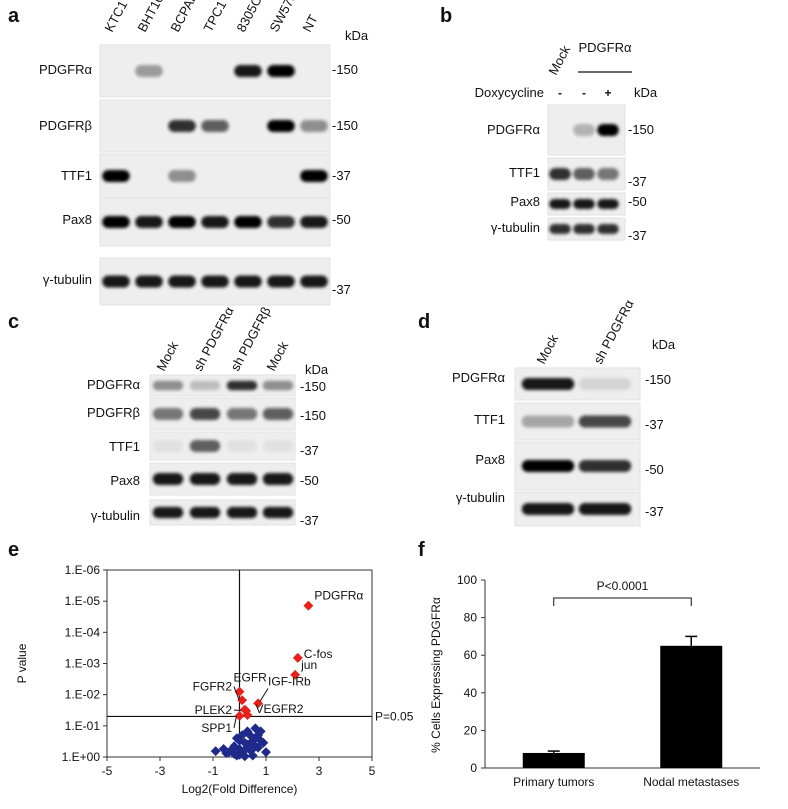  What do you see at coordinates (317, 369) in the screenshot?
I see `unit-label: kDa` at bounding box center [317, 369].